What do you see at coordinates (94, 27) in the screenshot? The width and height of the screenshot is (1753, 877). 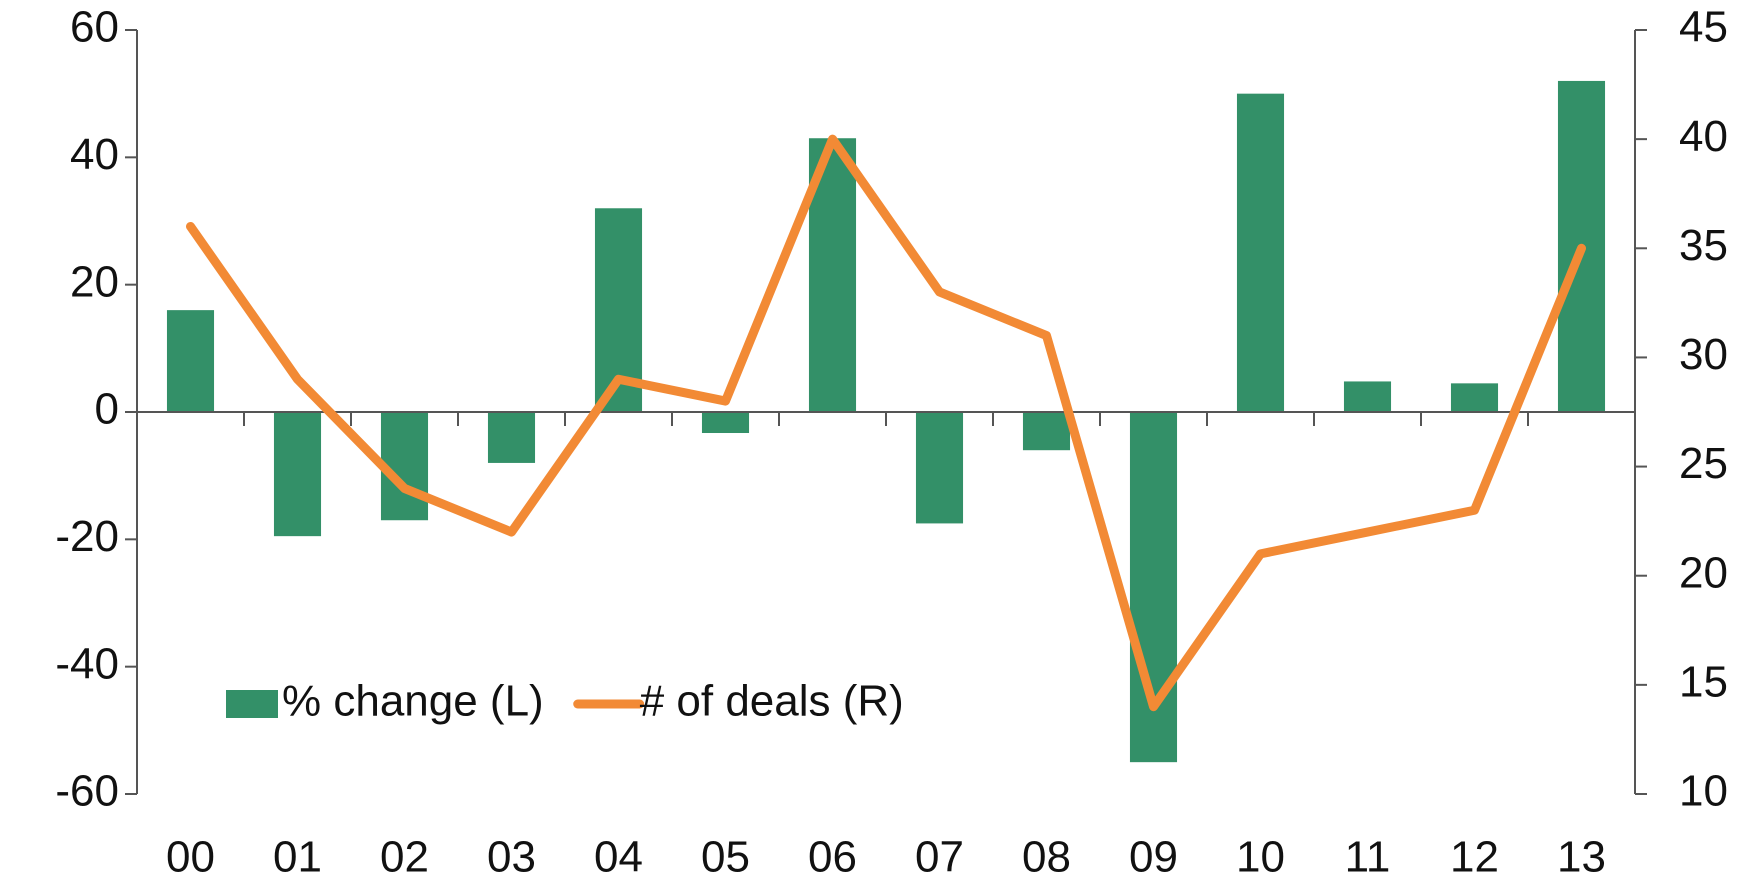 I see `y-tick-label: 60` at bounding box center [94, 27].